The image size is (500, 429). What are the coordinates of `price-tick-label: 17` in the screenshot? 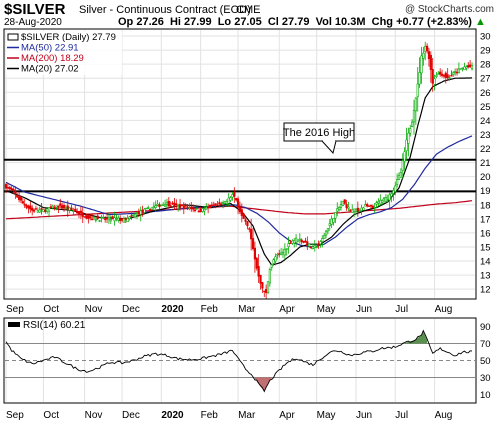 It's located at (485, 219).